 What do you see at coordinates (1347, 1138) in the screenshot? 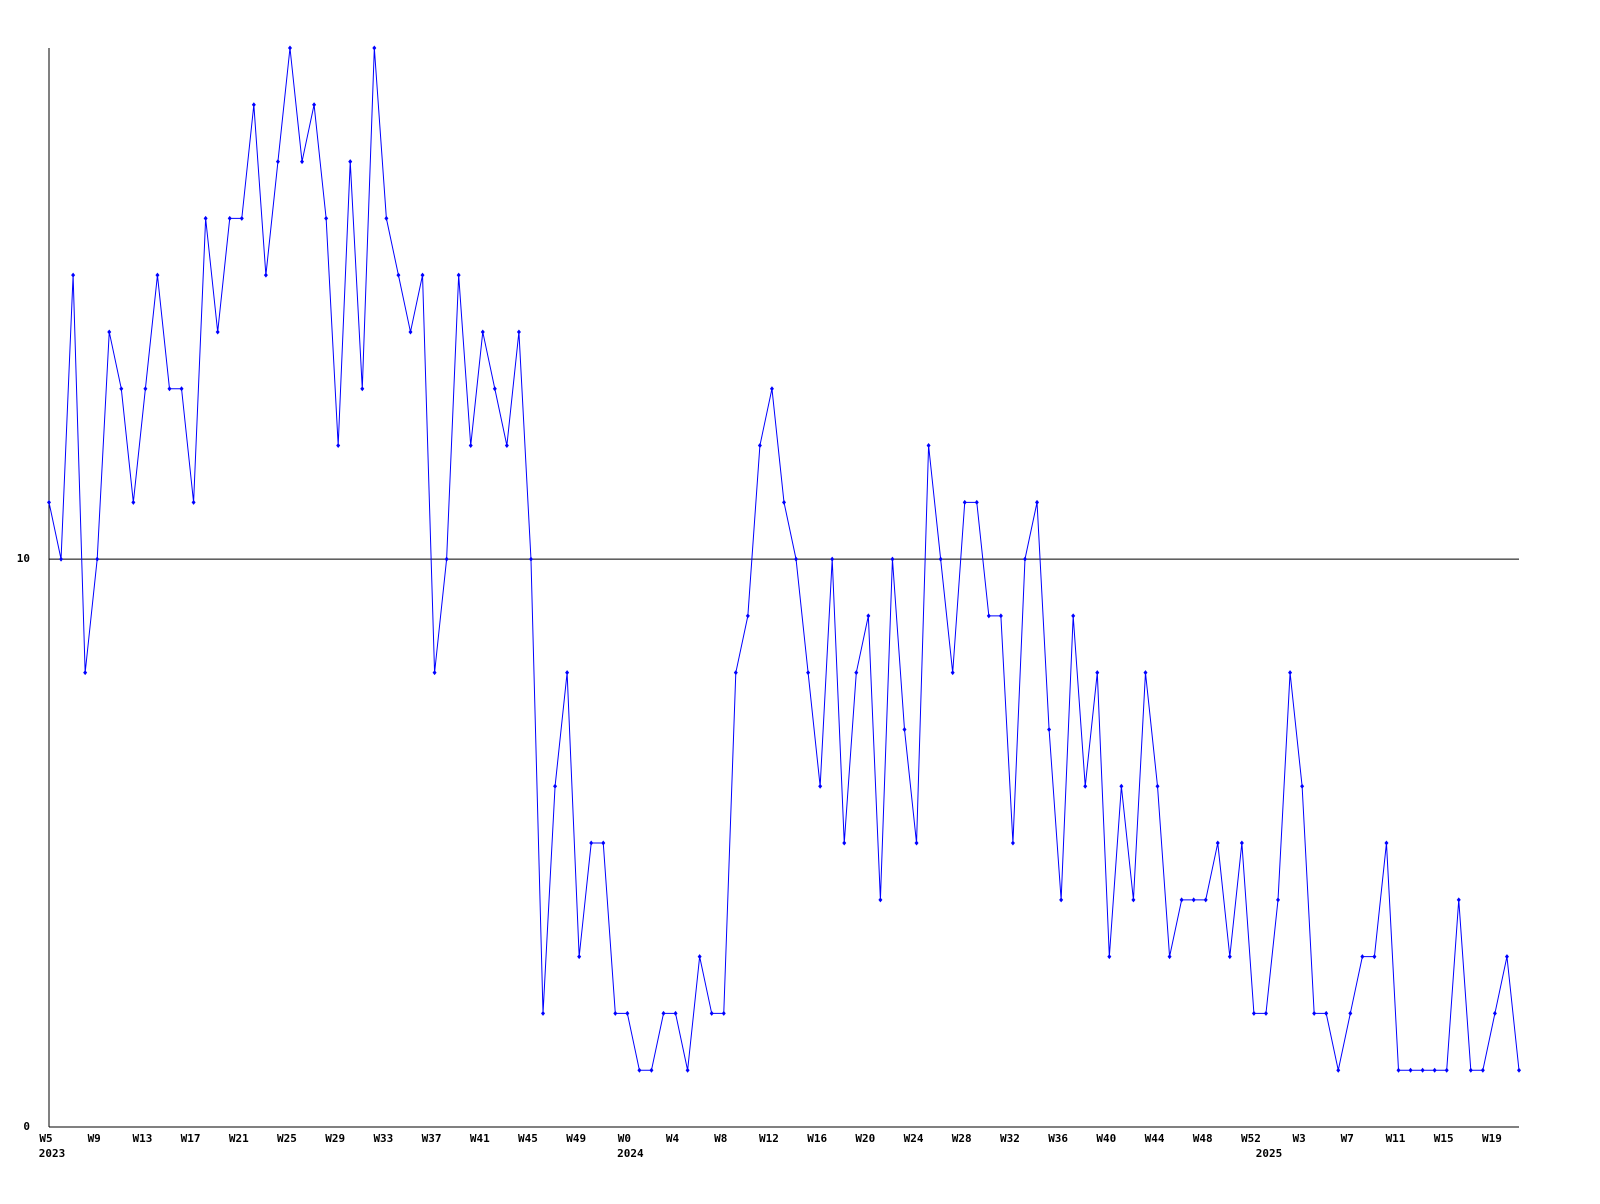
I see `x-tick-label: W7` at bounding box center [1347, 1138].